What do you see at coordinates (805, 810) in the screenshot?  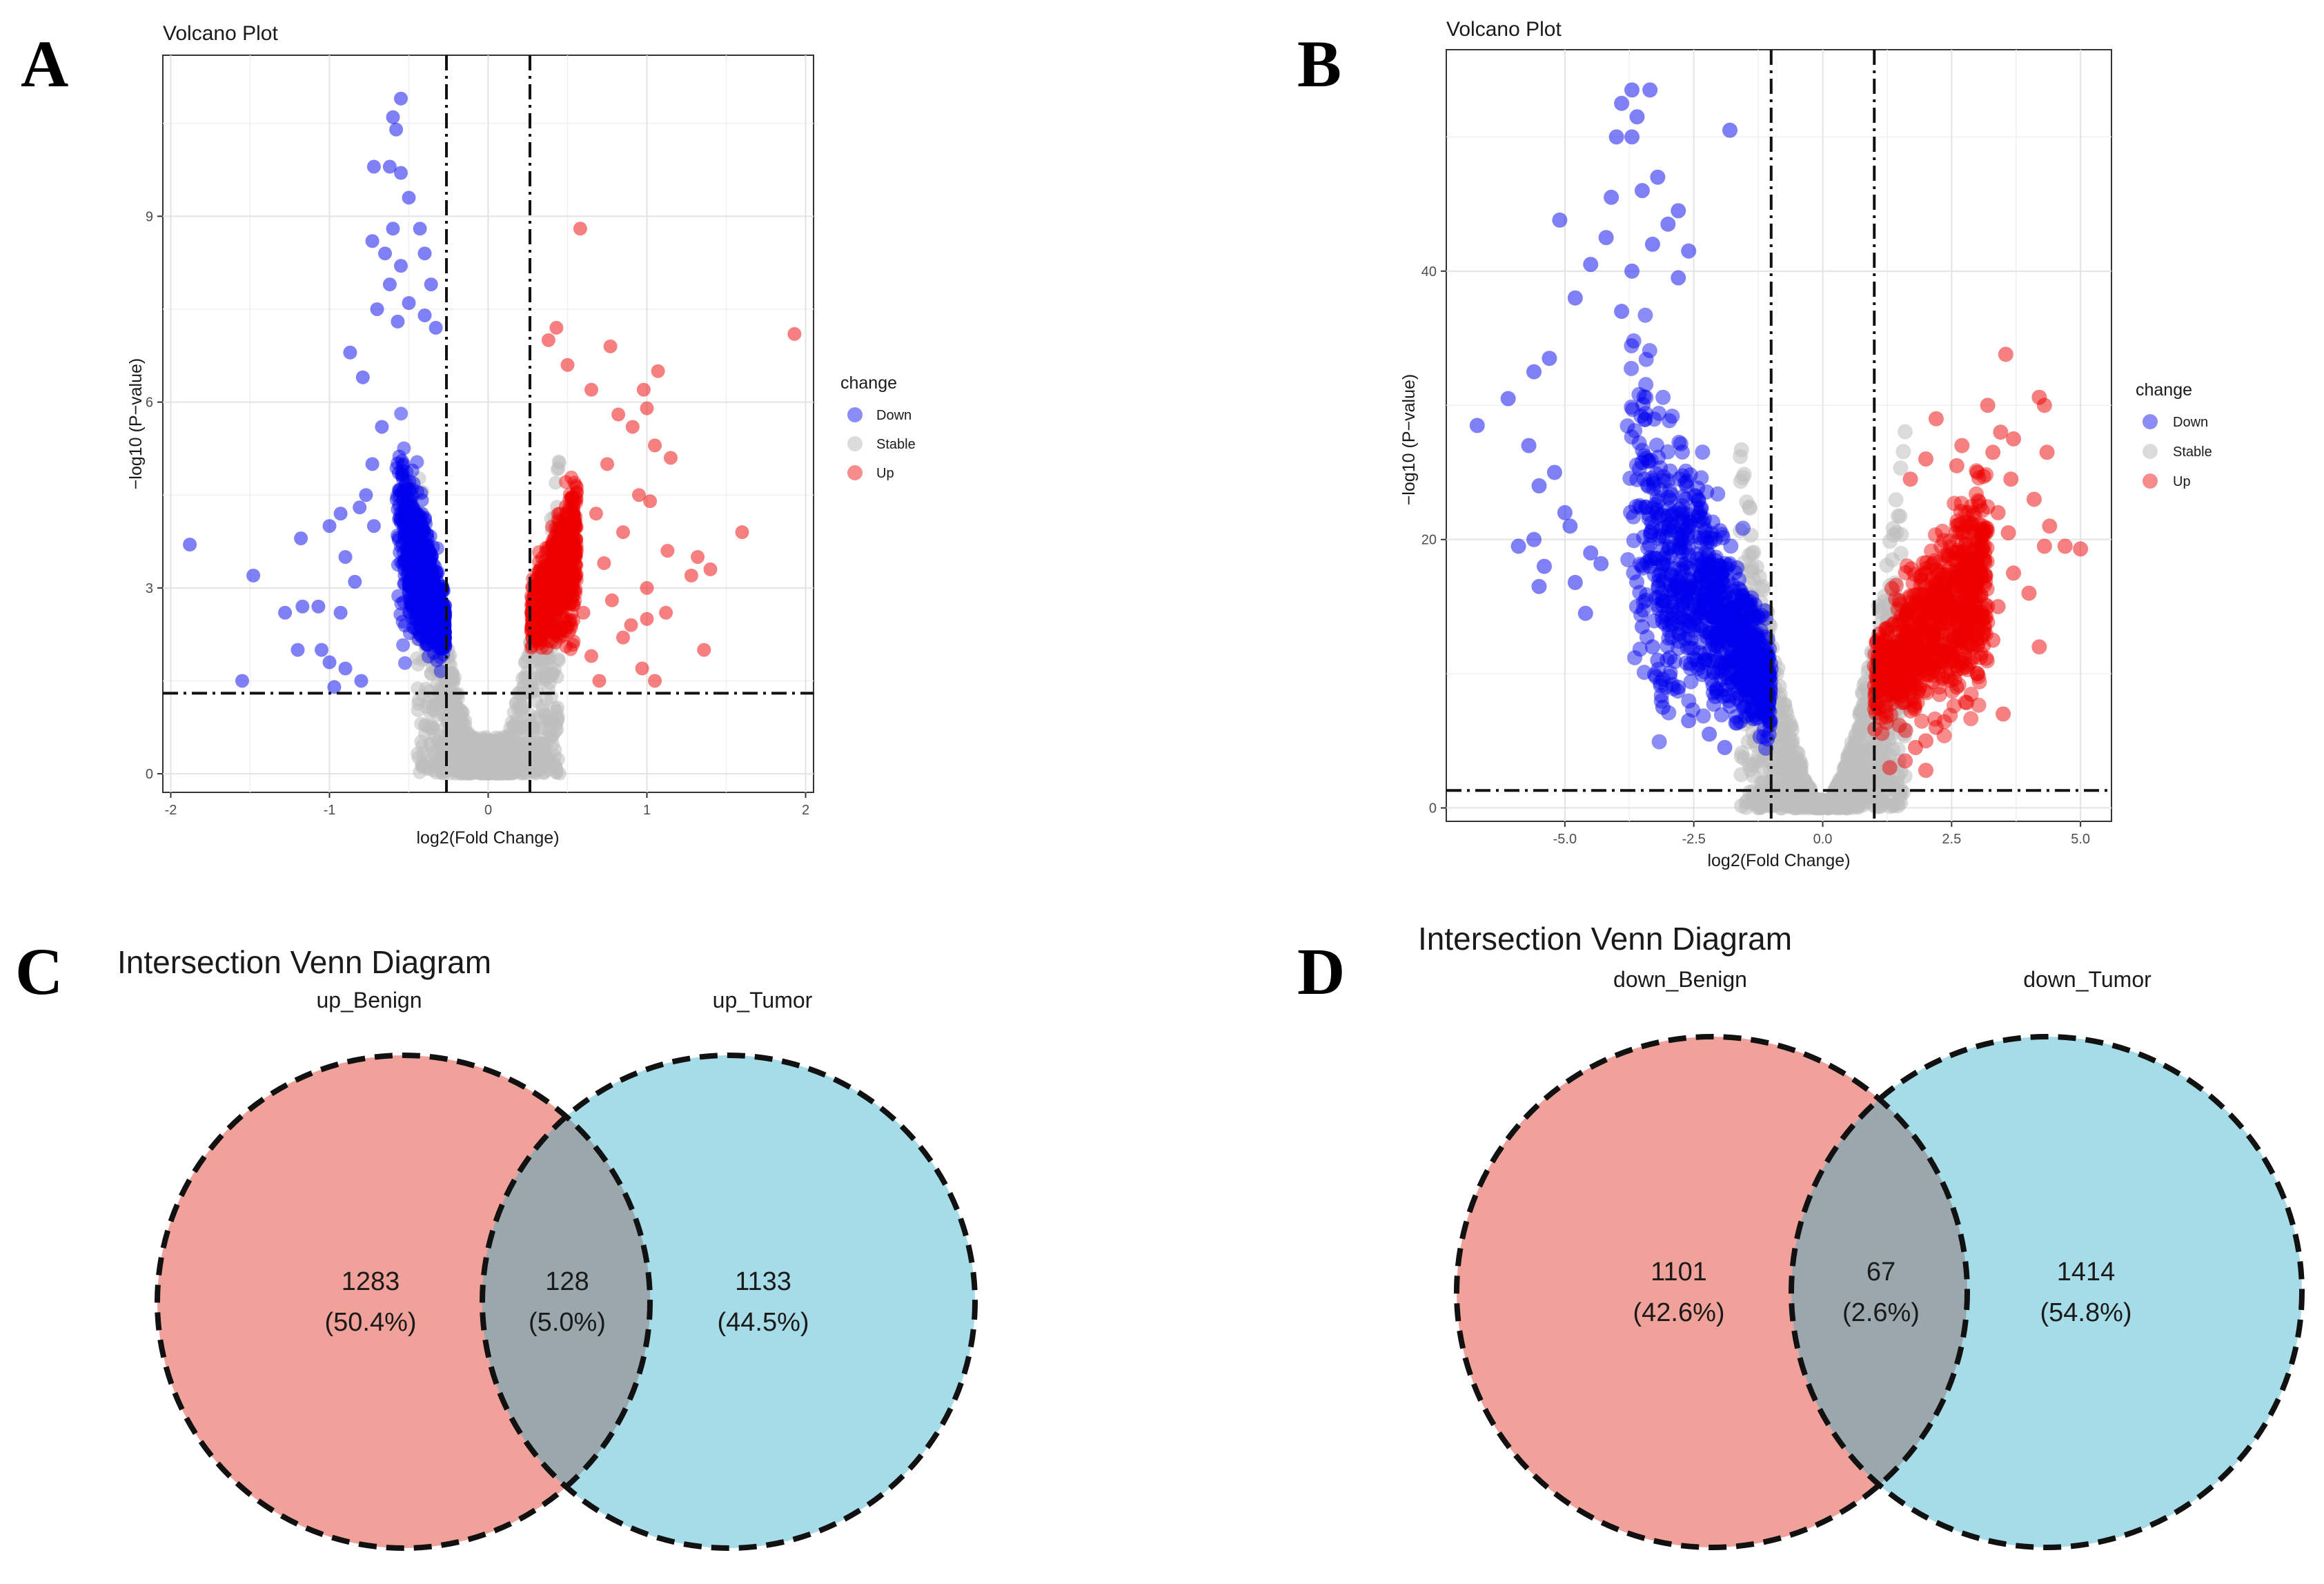 I see `x-tick-label: 2` at bounding box center [805, 810].